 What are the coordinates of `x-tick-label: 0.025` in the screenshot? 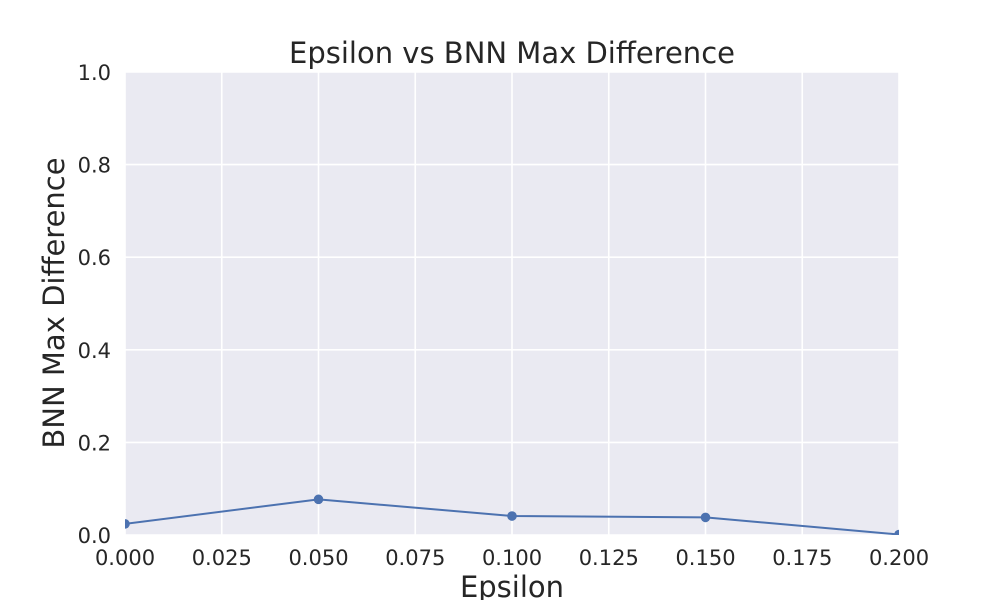 It's located at (222, 558).